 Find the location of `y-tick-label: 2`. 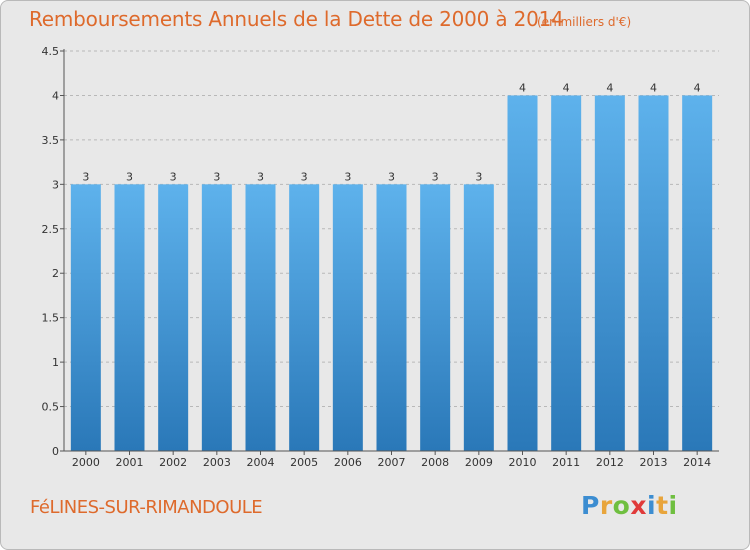

y-tick-label: 2 is located at coordinates (55, 273).